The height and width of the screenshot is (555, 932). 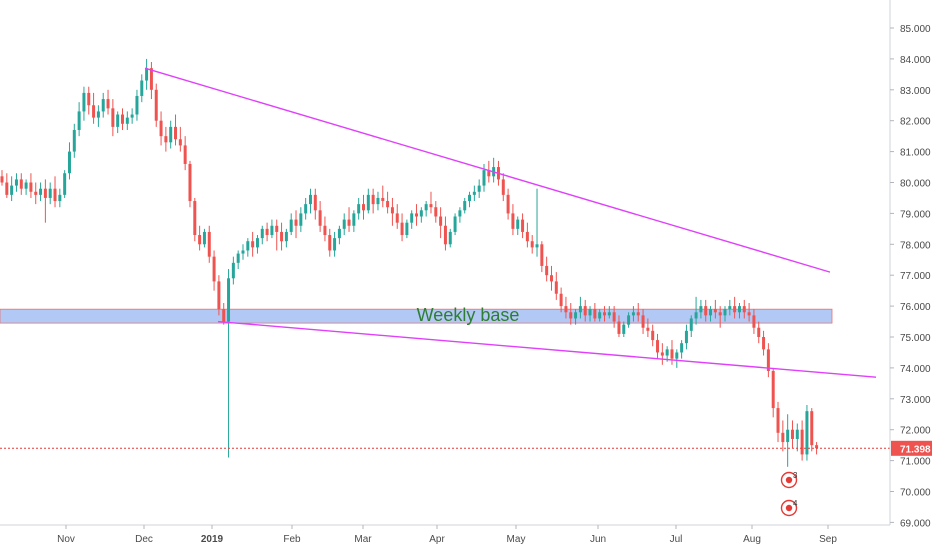 I want to click on y-tick-label: 75.000, so click(x=915, y=338).